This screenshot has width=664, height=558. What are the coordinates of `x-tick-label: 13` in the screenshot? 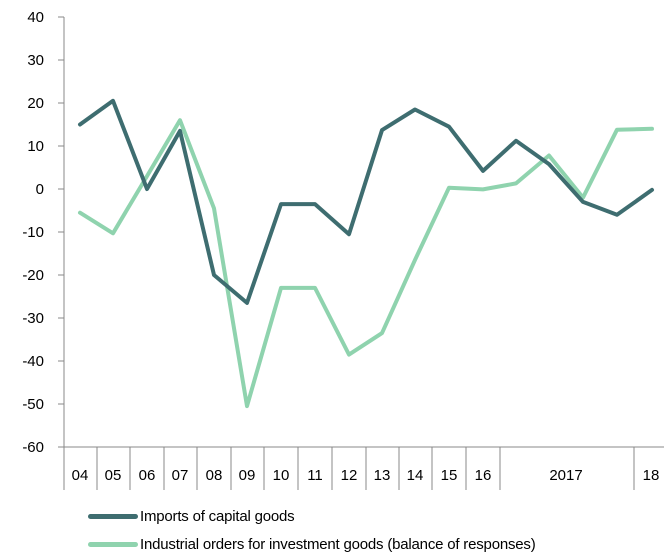 It's located at (382, 475).